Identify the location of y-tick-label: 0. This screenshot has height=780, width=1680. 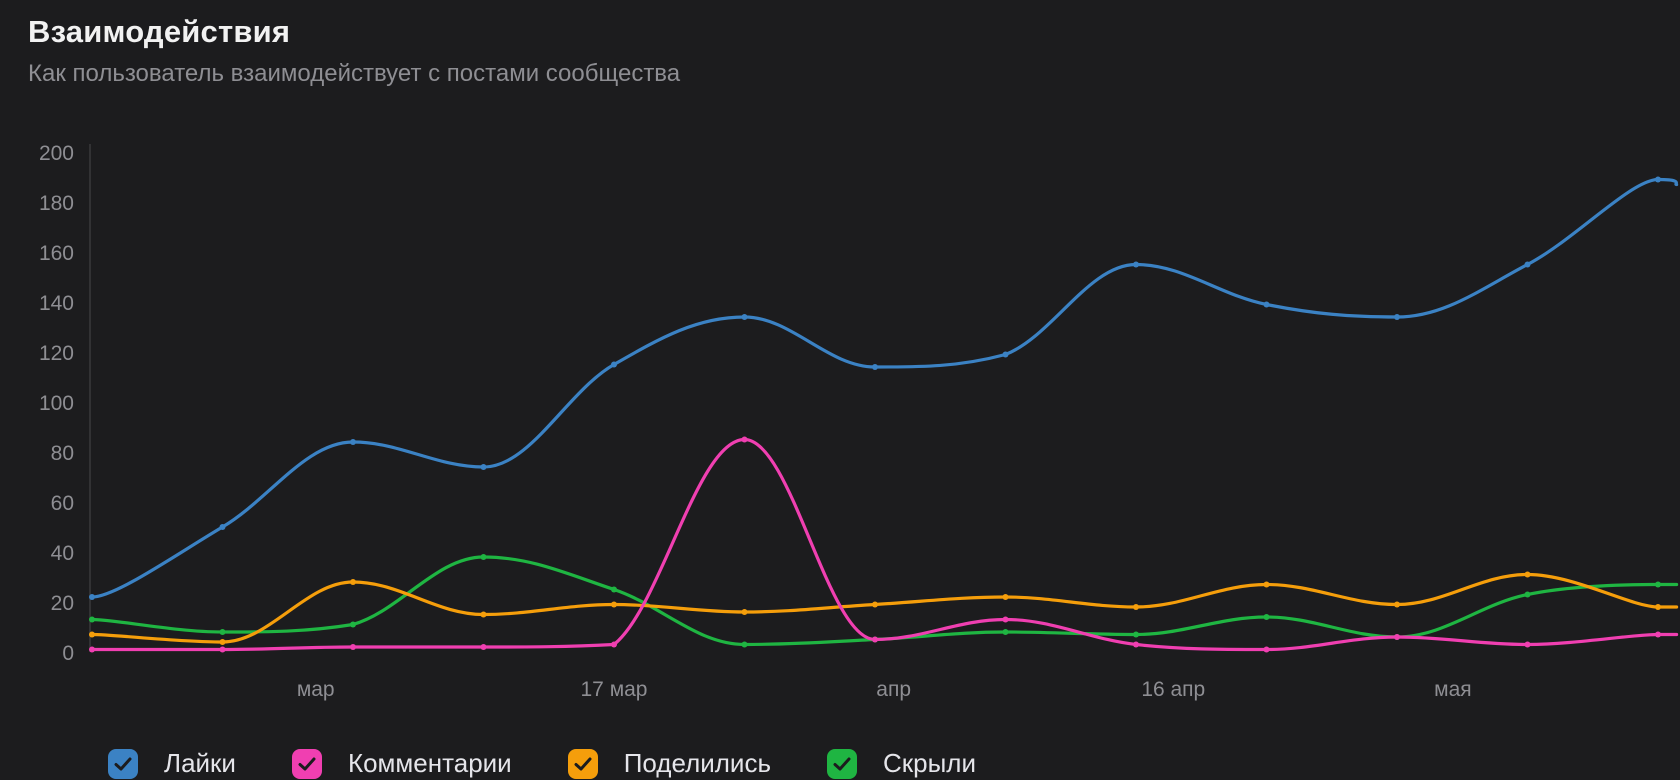
(68, 653).